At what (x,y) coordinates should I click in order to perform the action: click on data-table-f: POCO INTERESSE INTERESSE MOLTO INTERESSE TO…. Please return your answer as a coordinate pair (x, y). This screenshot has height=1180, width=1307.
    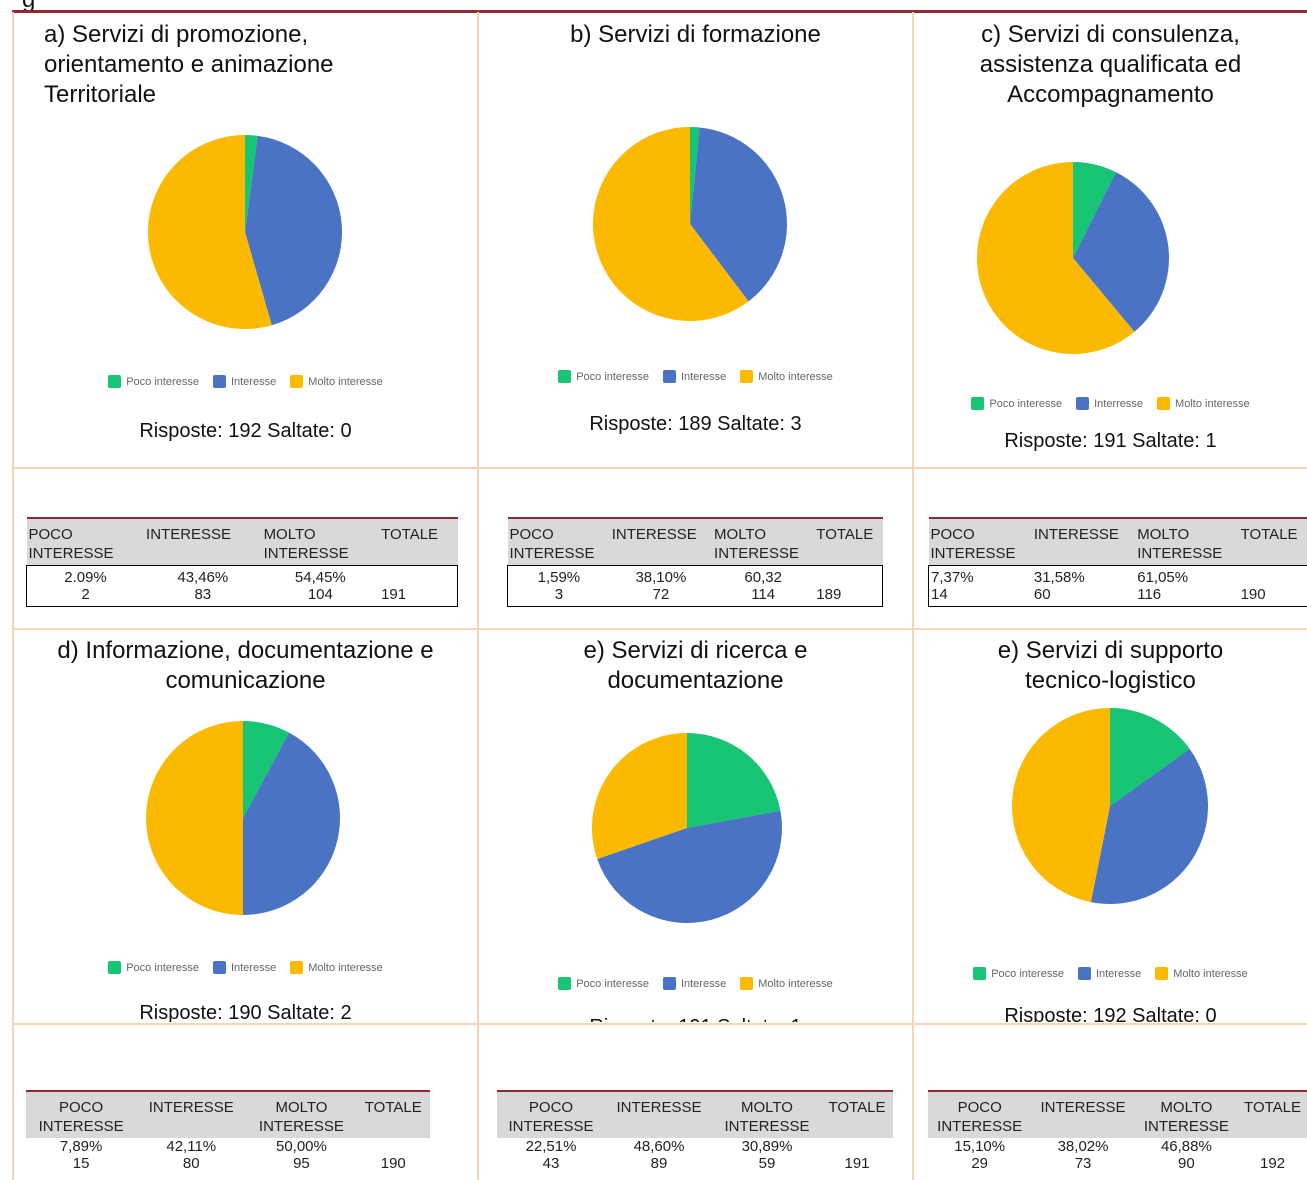
    Looking at the image, I should click on (1117, 1131).